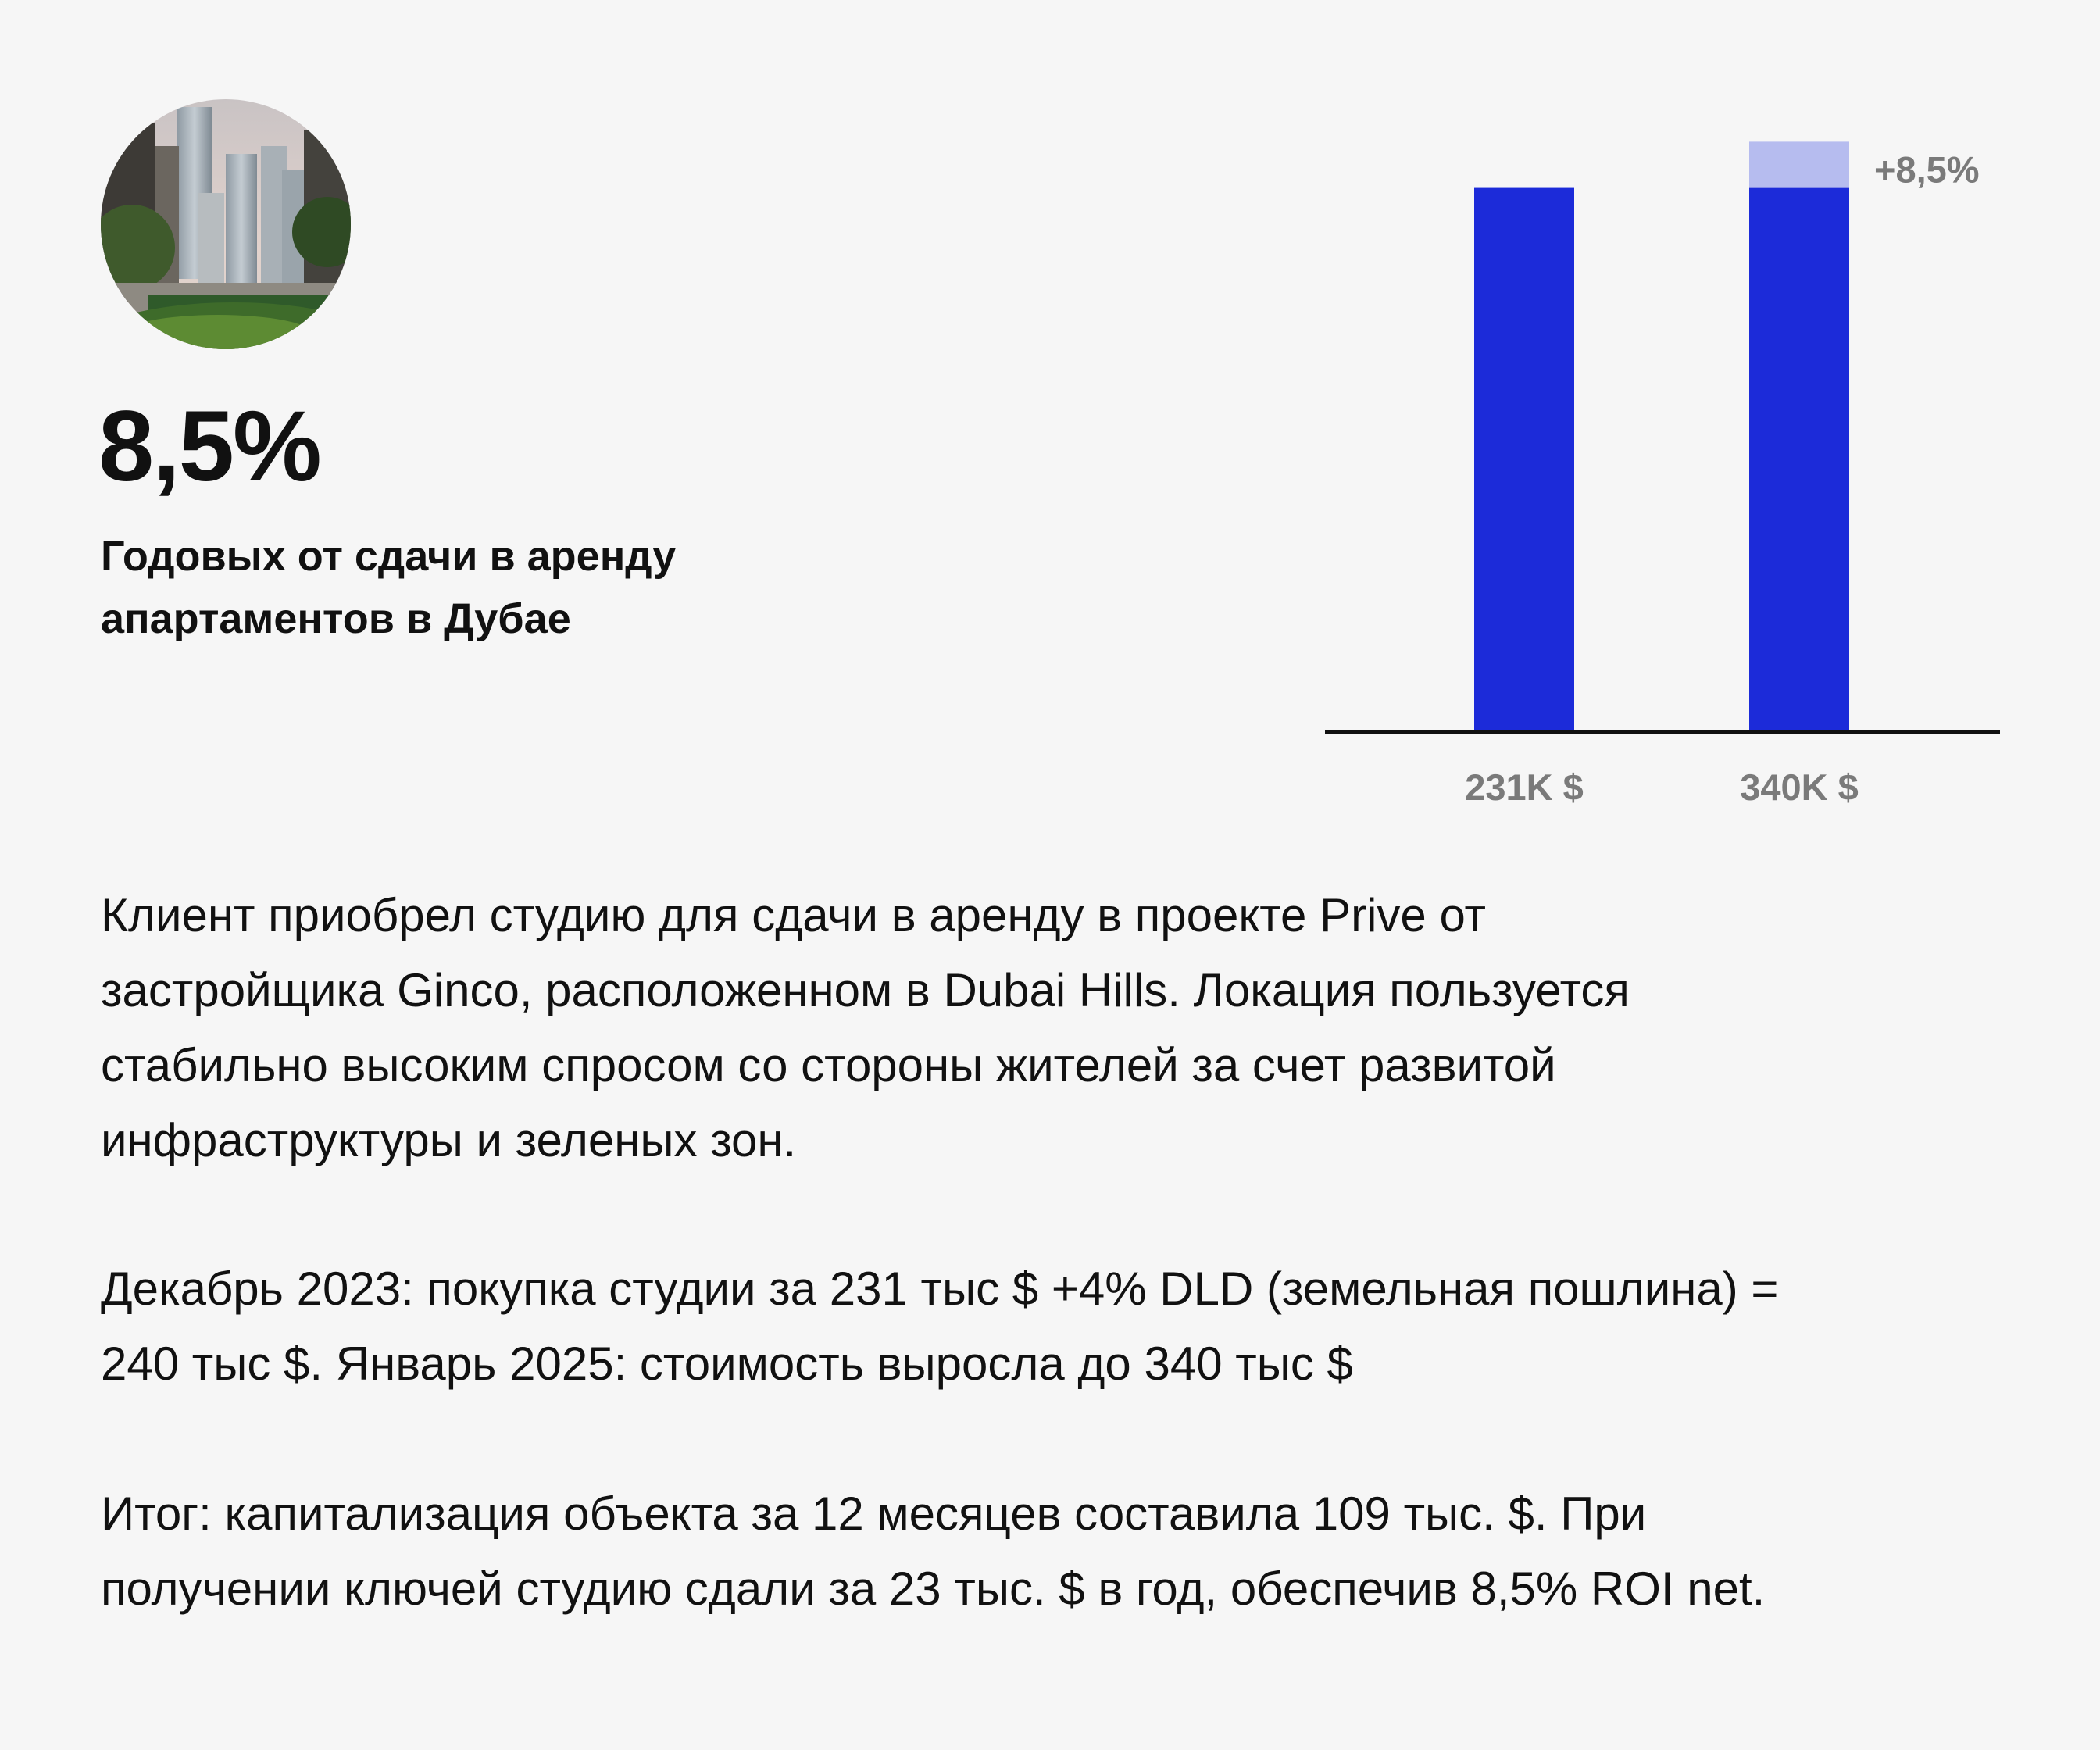 Image resolution: width=2100 pixels, height=1750 pixels. What do you see at coordinates (226, 224) in the screenshot?
I see `dubai-skyline-photo` at bounding box center [226, 224].